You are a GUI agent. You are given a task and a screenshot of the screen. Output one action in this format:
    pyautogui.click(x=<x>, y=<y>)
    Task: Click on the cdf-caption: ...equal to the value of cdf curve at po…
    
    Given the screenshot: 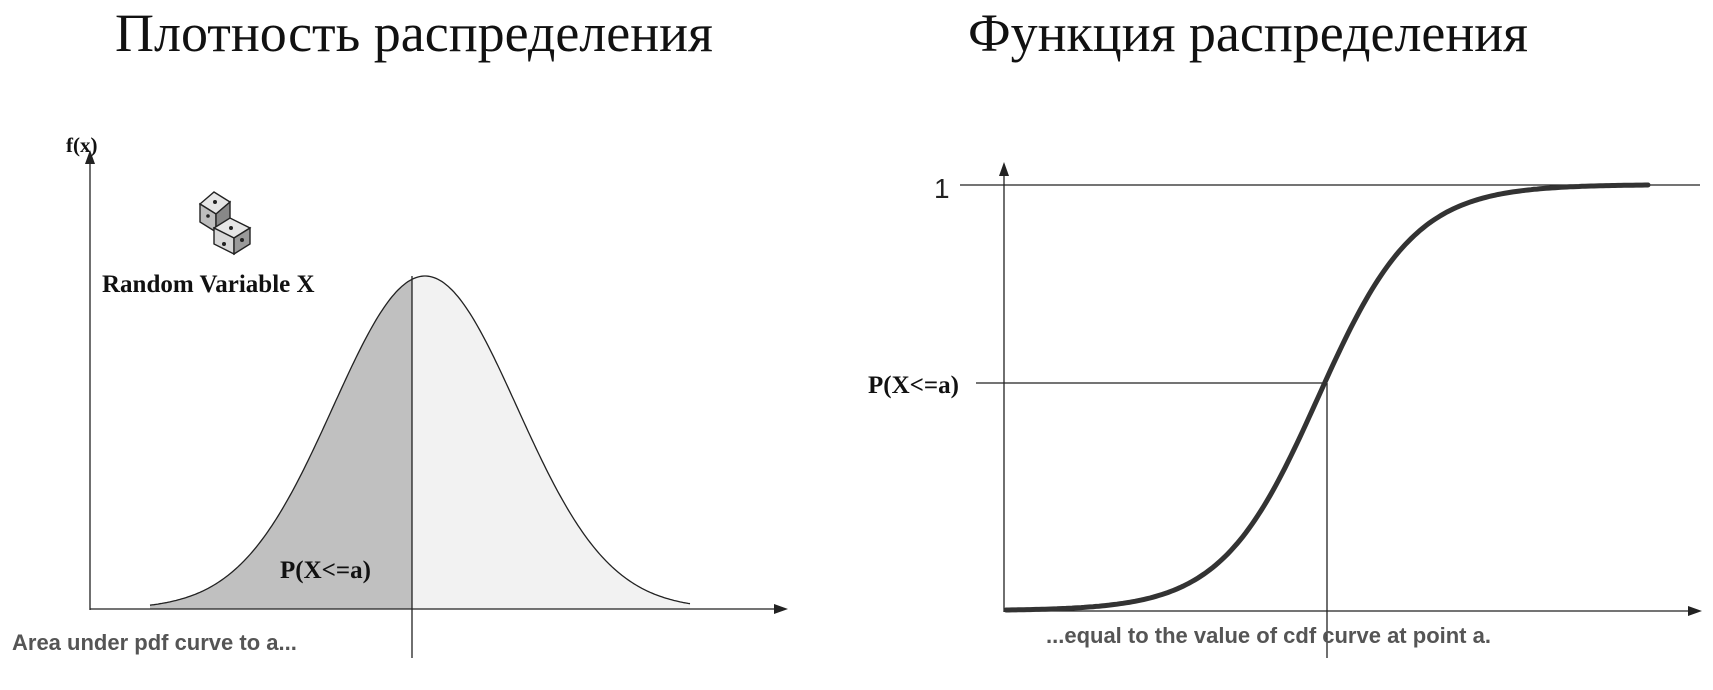 What is the action you would take?
    pyautogui.click(x=1268, y=635)
    